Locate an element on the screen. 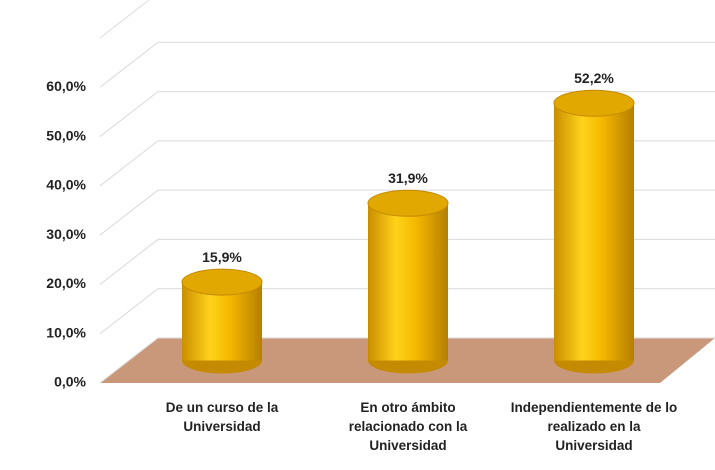  y-tick-label: 20,0% is located at coordinates (66, 283).